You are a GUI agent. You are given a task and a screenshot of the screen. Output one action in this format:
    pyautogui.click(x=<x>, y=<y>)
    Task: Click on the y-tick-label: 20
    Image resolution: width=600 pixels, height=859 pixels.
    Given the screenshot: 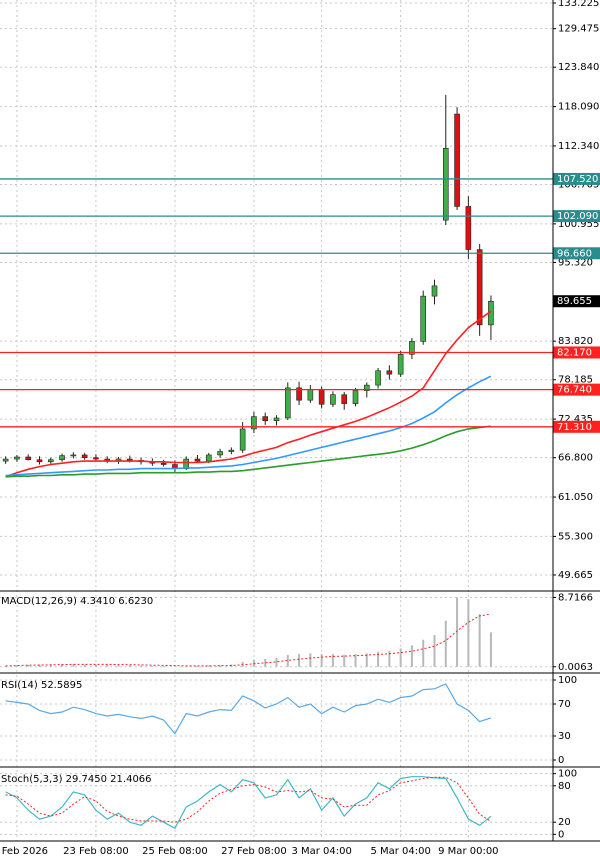 What is the action you would take?
    pyautogui.click(x=564, y=822)
    